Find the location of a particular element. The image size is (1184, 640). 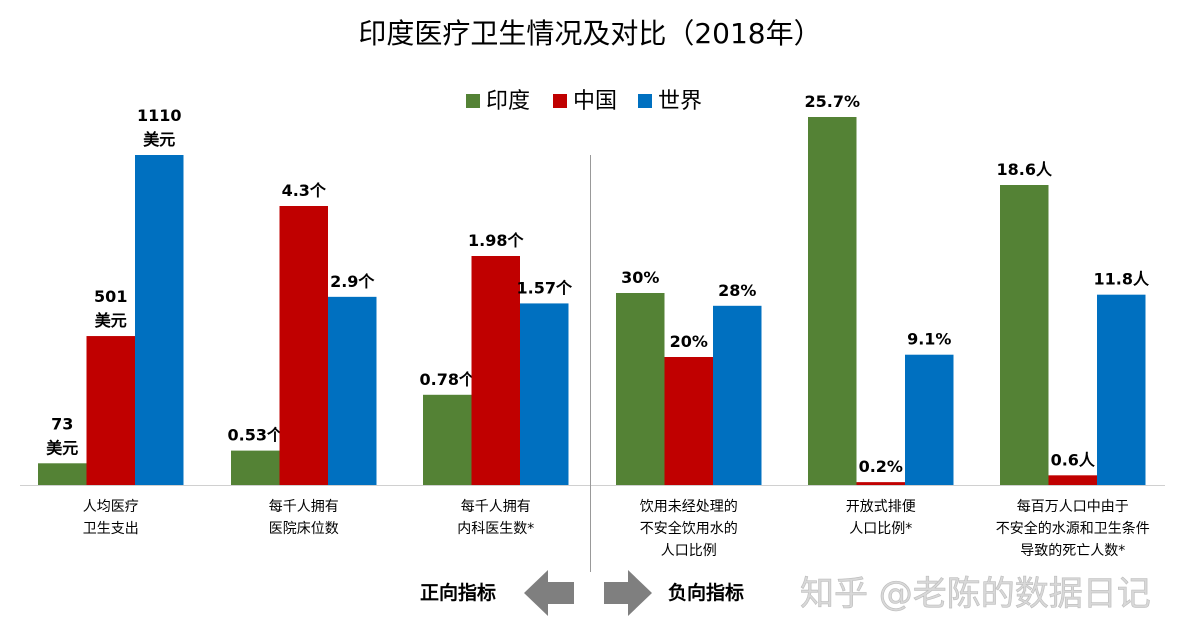

data-label: 28% is located at coordinates (737, 290).